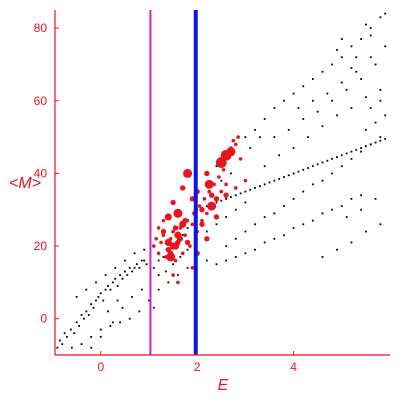 The width and height of the screenshot is (400, 400). What do you see at coordinates (173, 182) in the screenshot?
I see `vertical-lines` at bounding box center [173, 182].